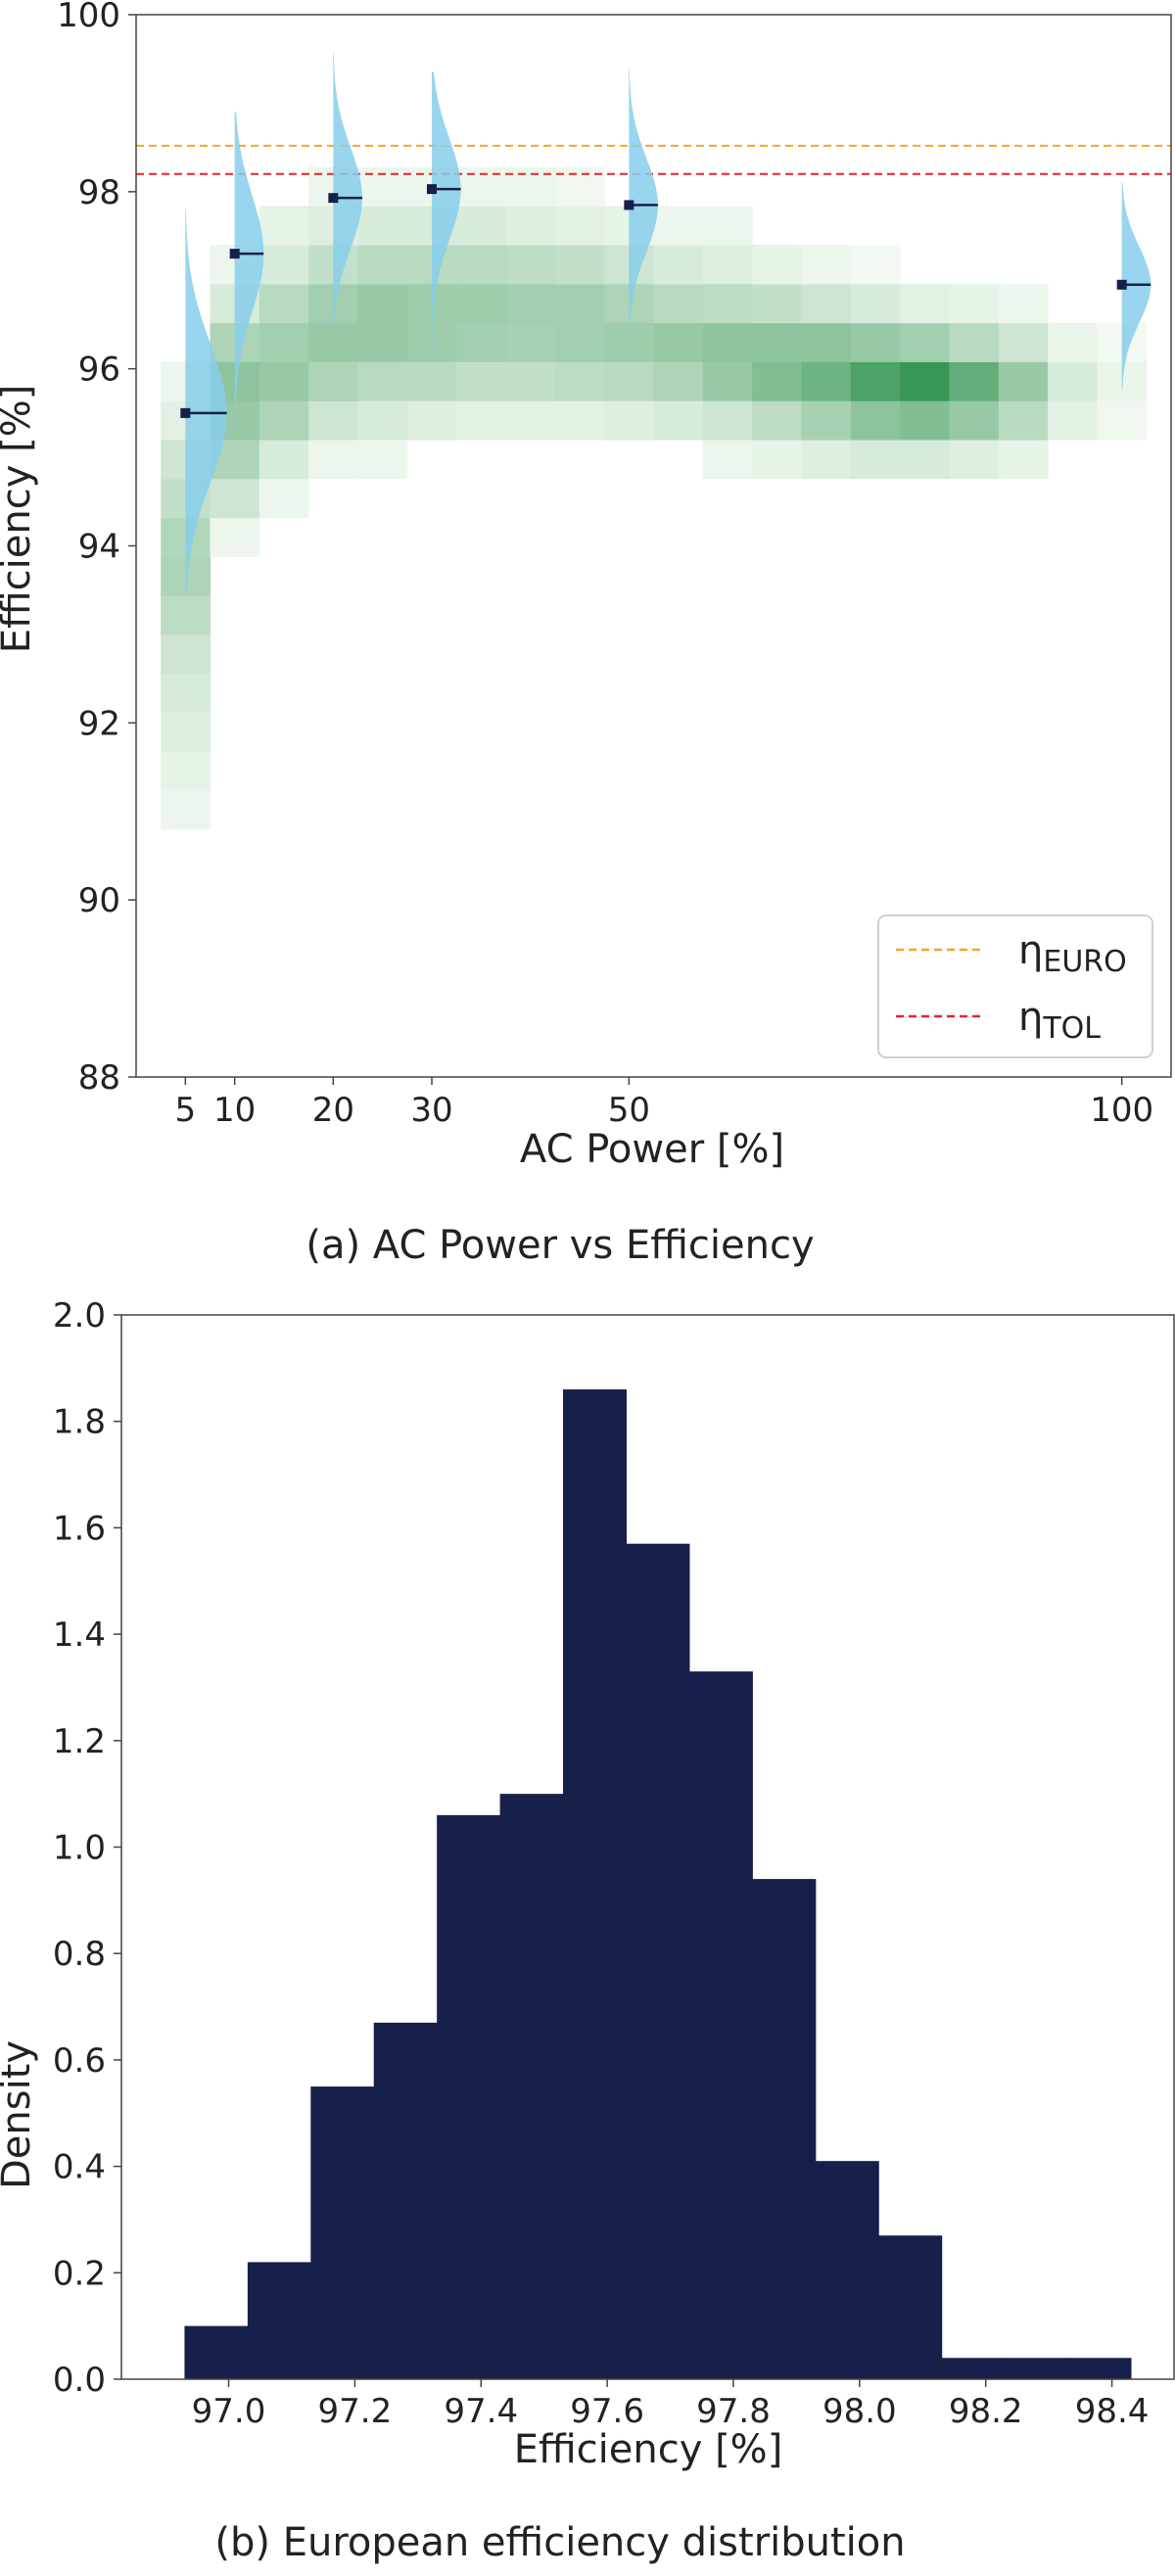  I want to click on x-tick-label: 10, so click(234, 1111).